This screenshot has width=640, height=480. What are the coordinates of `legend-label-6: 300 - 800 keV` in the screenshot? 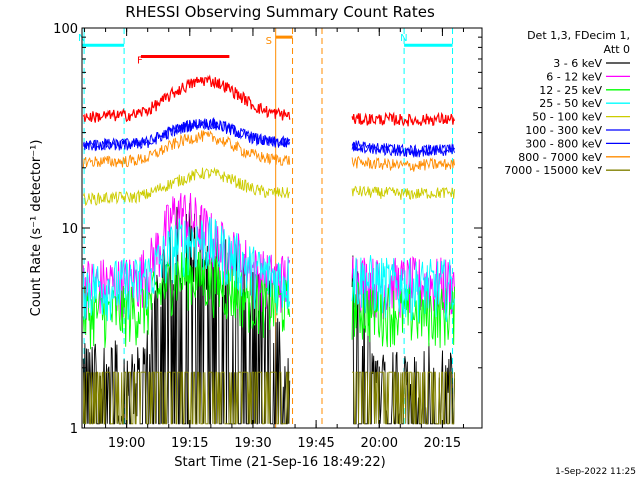 It's located at (563, 143).